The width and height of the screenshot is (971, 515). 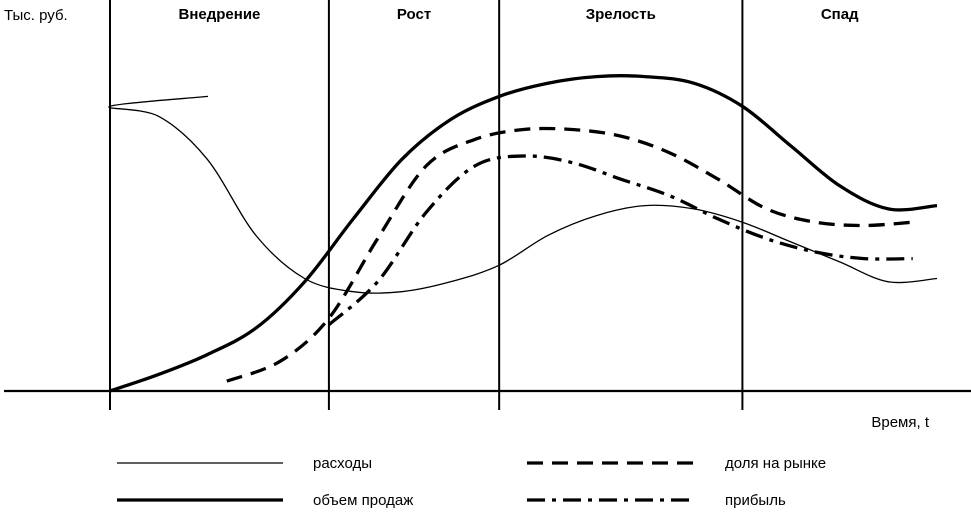 I want to click on stage-label: Спад, so click(x=840, y=14).